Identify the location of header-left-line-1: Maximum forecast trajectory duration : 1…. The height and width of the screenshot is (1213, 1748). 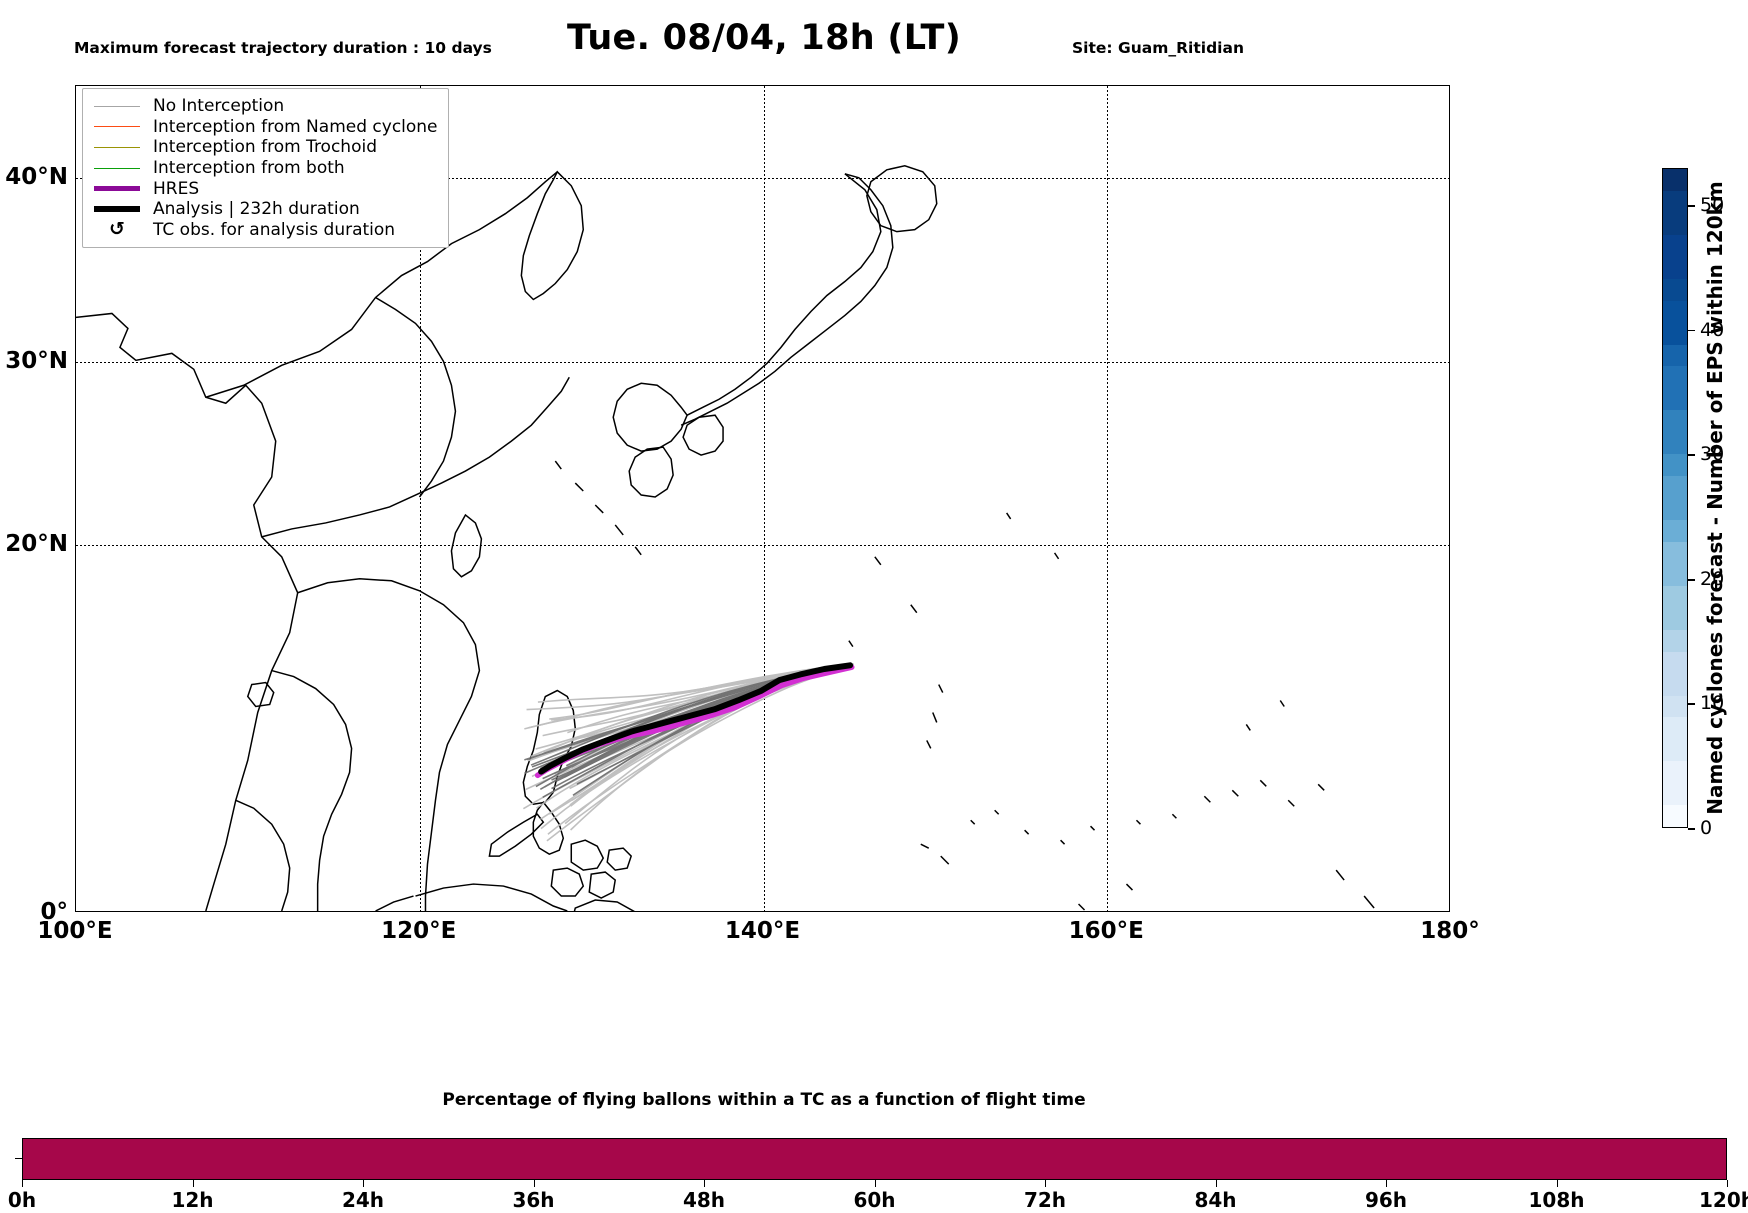
(283, 48).